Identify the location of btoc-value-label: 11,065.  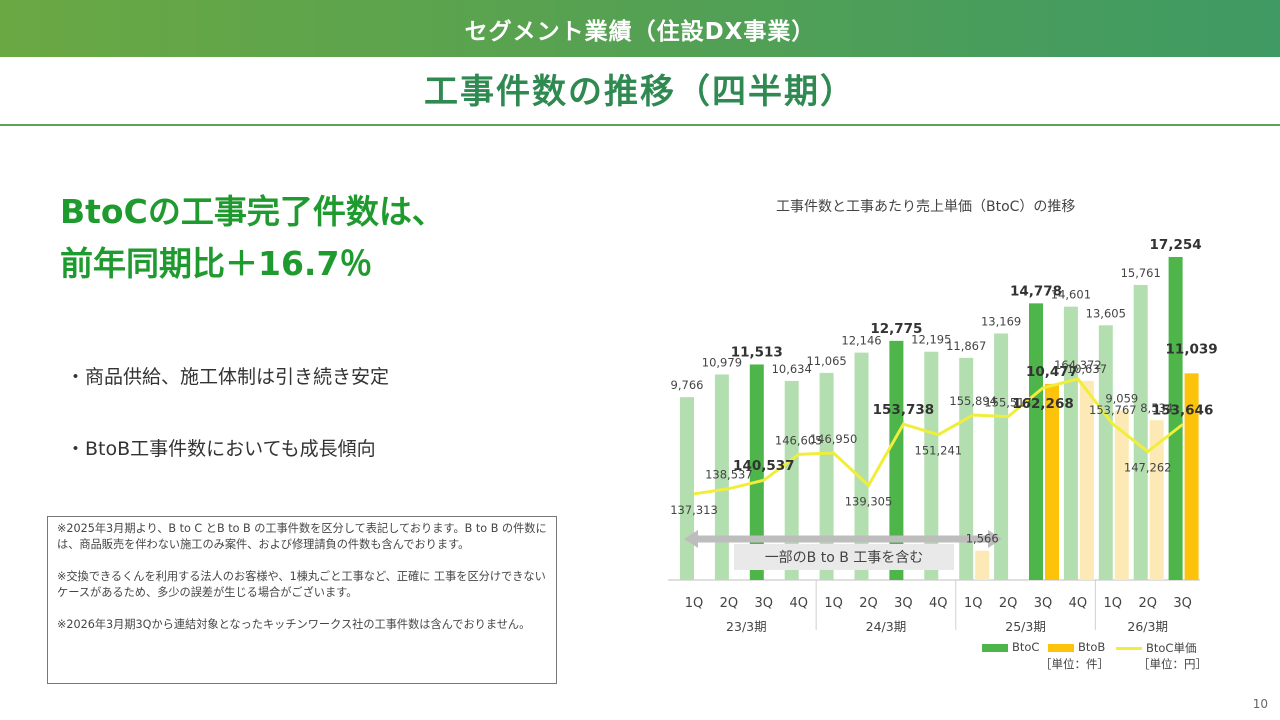
(826, 361).